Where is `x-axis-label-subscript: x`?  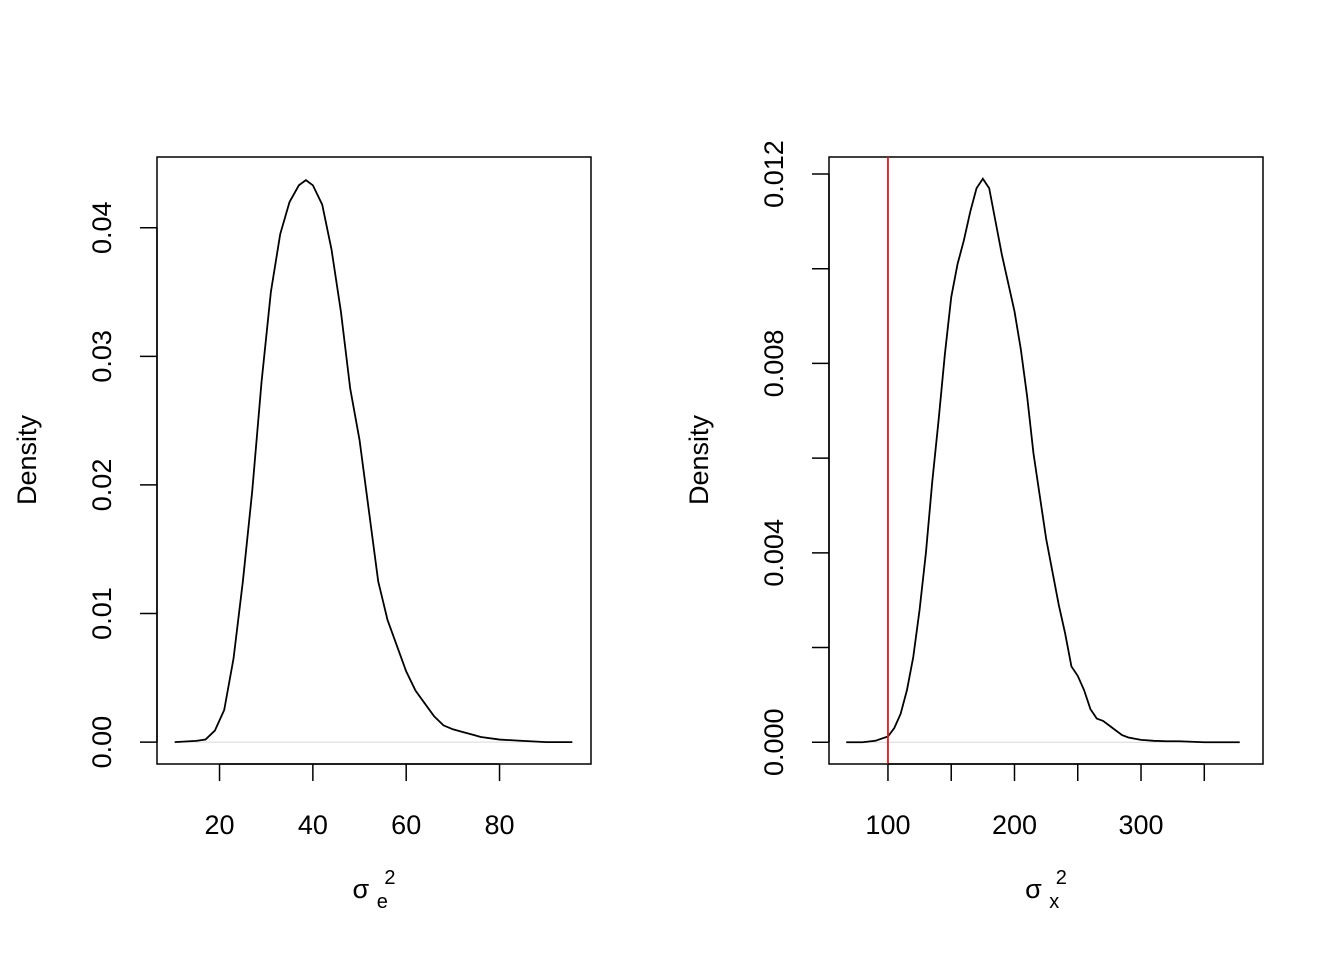
x-axis-label-subscript: x is located at coordinates (1054, 902).